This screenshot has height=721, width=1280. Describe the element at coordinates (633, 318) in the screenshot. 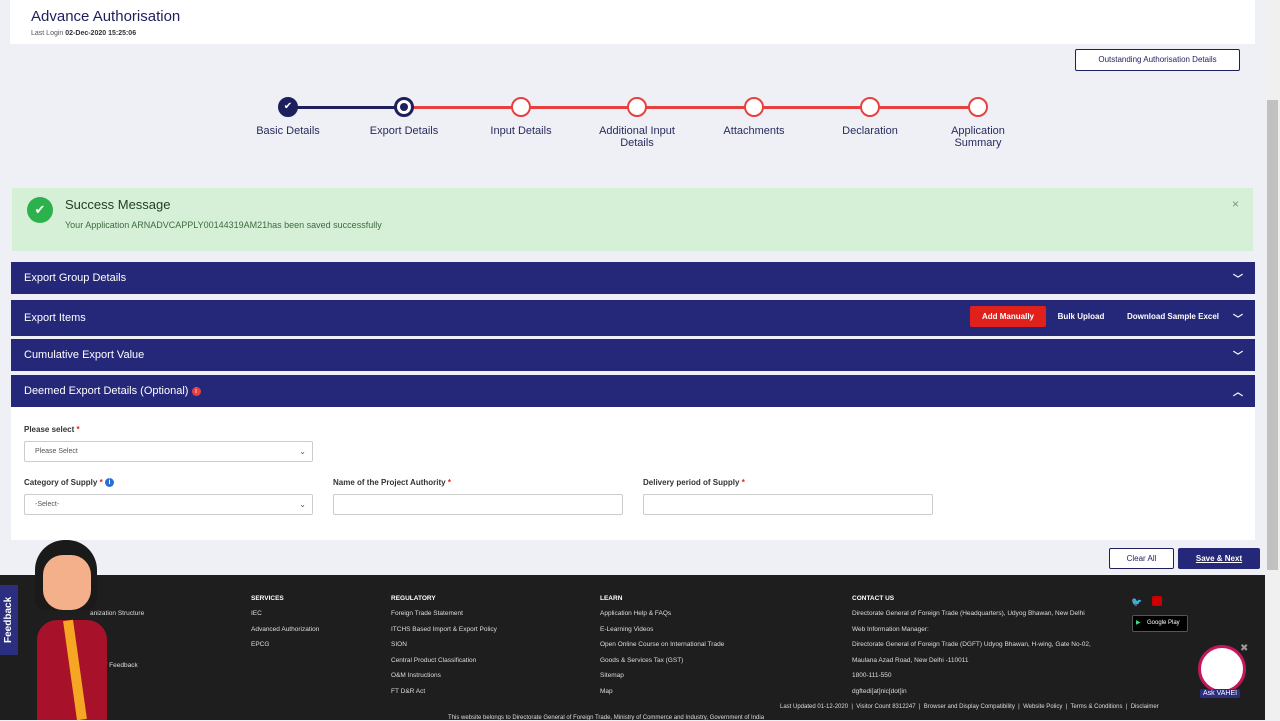

I see `accordion-export-items: Export Items ﹀` at that location.